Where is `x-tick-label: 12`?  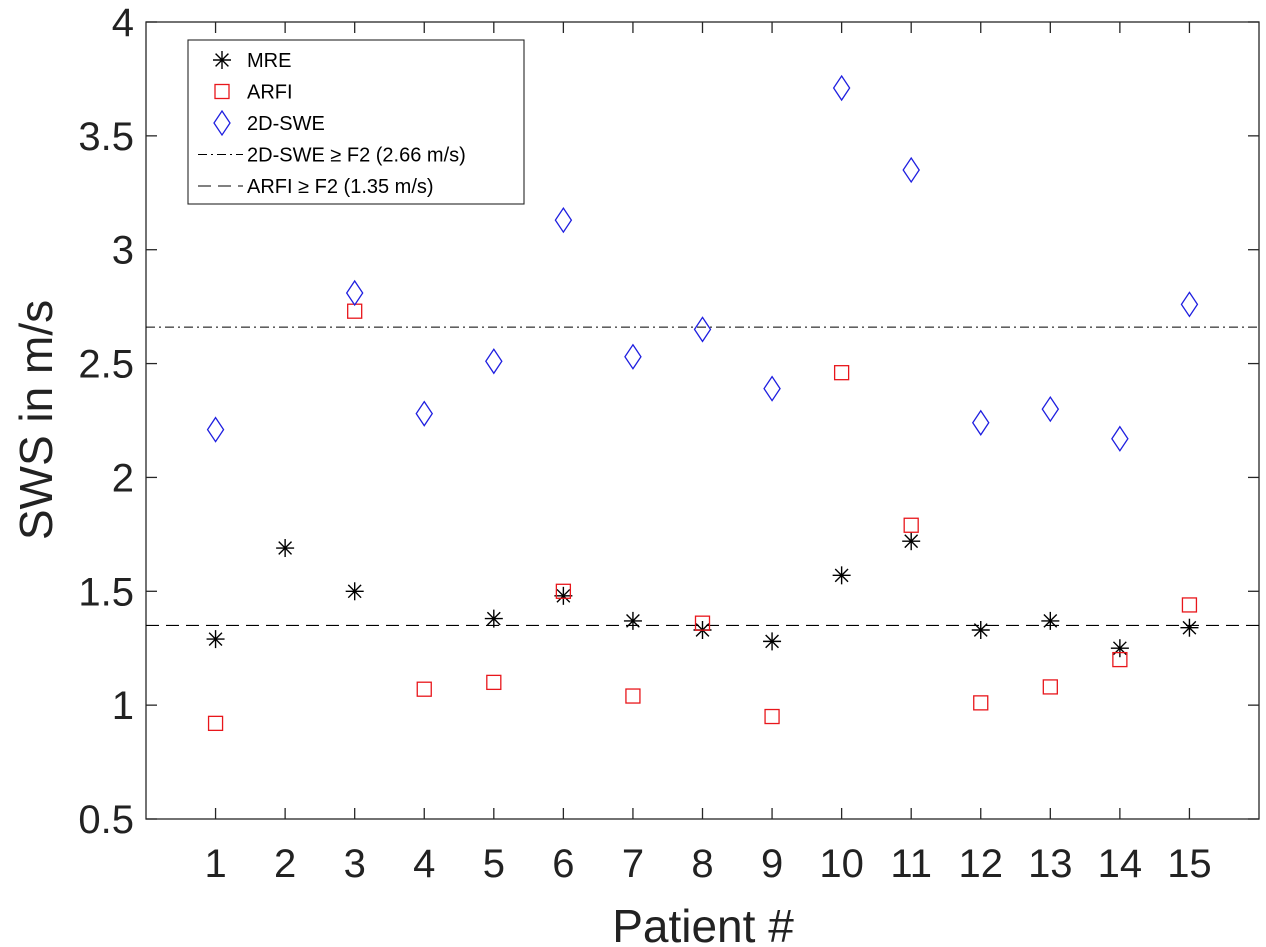
x-tick-label: 12 is located at coordinates (981, 864).